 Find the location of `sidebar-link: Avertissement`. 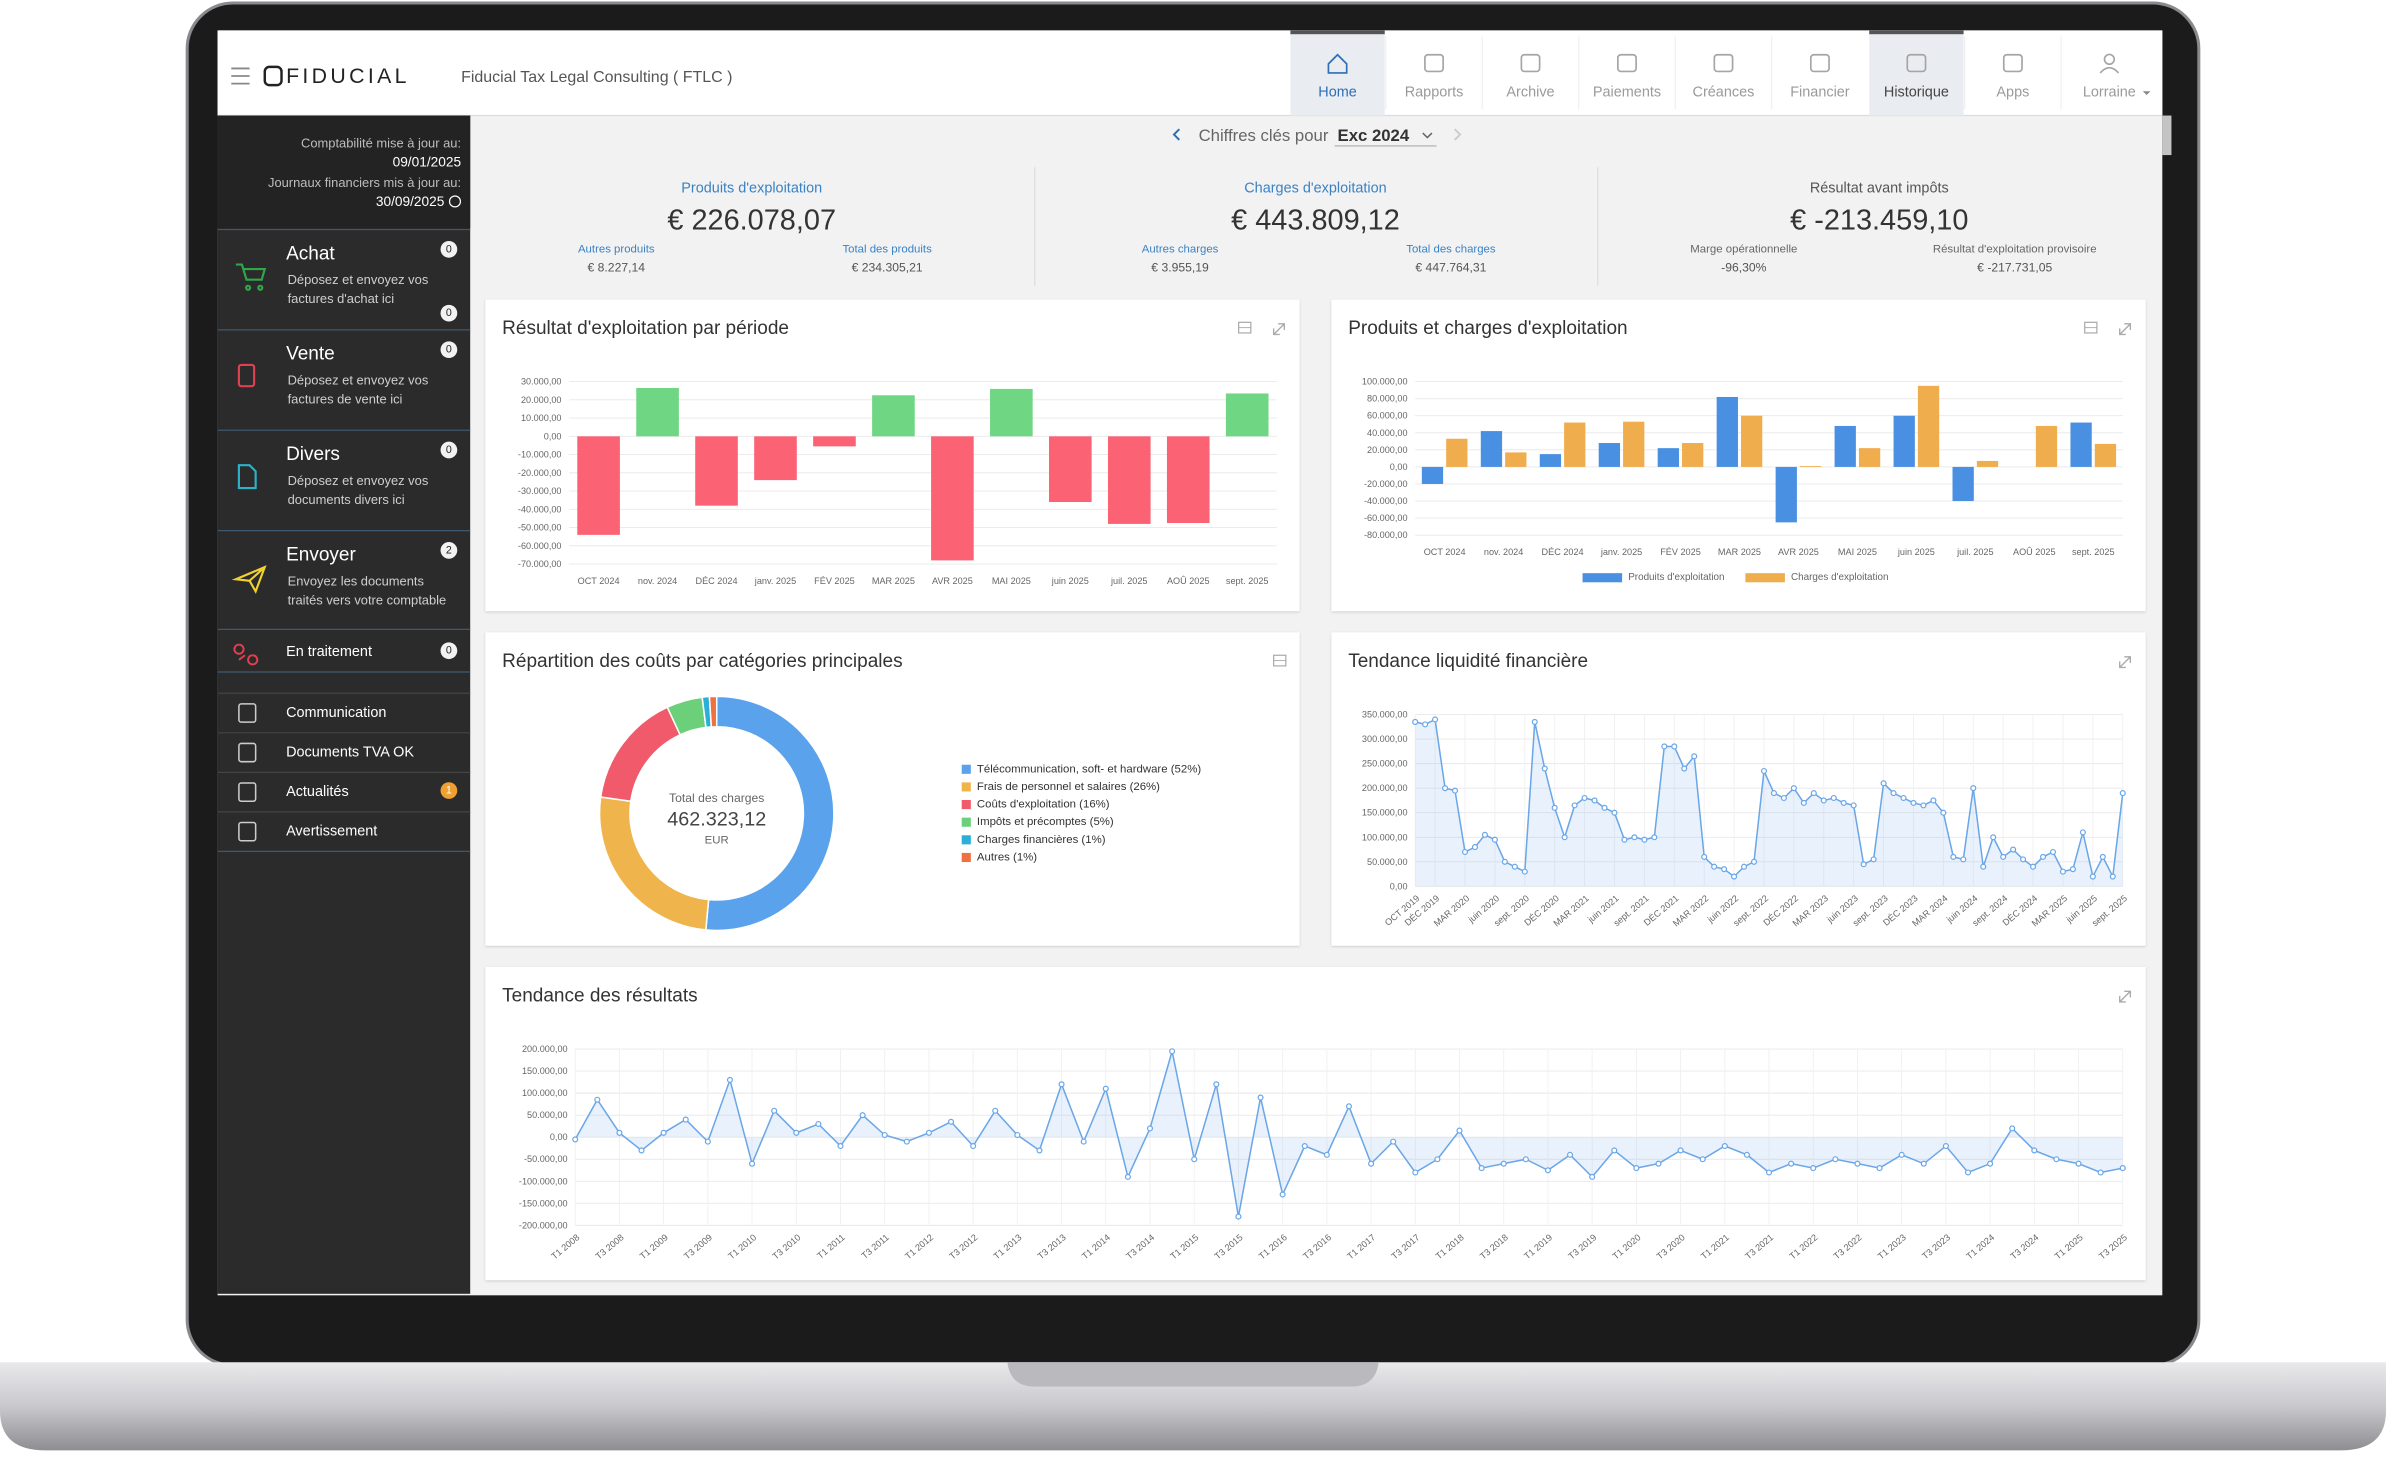

sidebar-link: Avertissement is located at coordinates (331, 832).